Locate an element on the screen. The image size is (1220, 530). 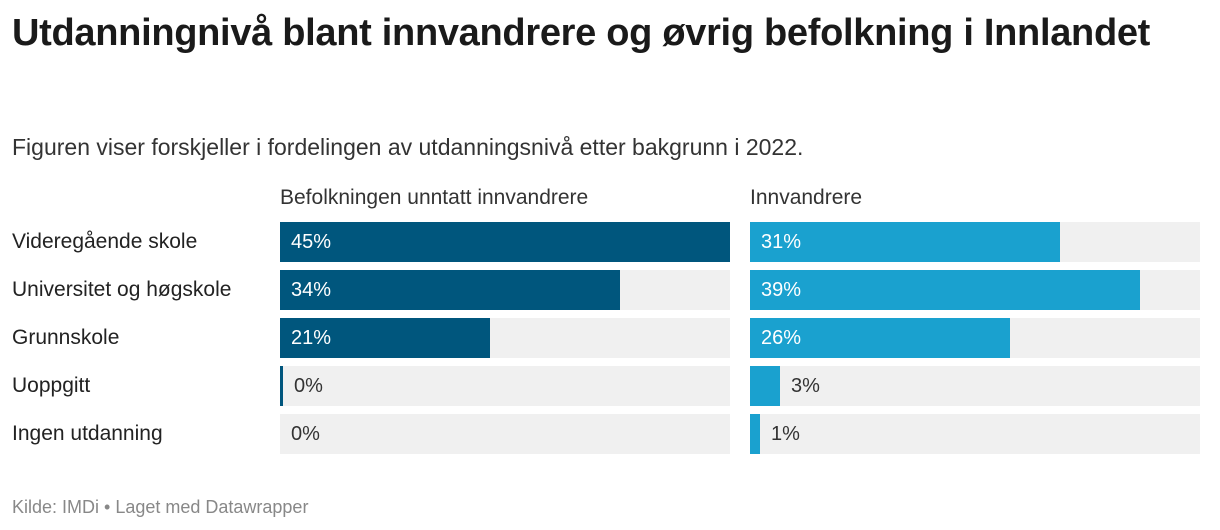
data-label: 34% is located at coordinates (311, 290).